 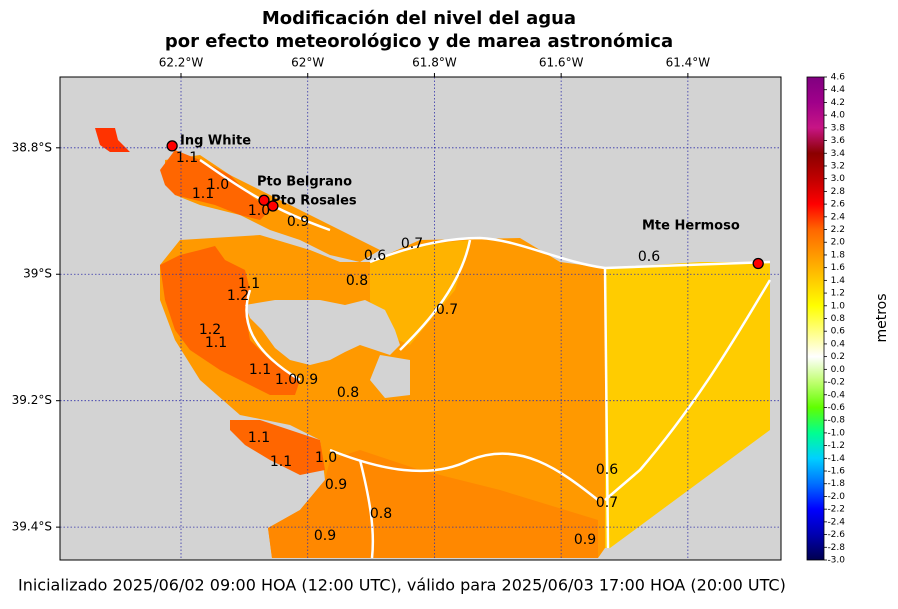 What do you see at coordinates (836, 421) in the screenshot?
I see `colorbar-tick-label: -0.8` at bounding box center [836, 421].